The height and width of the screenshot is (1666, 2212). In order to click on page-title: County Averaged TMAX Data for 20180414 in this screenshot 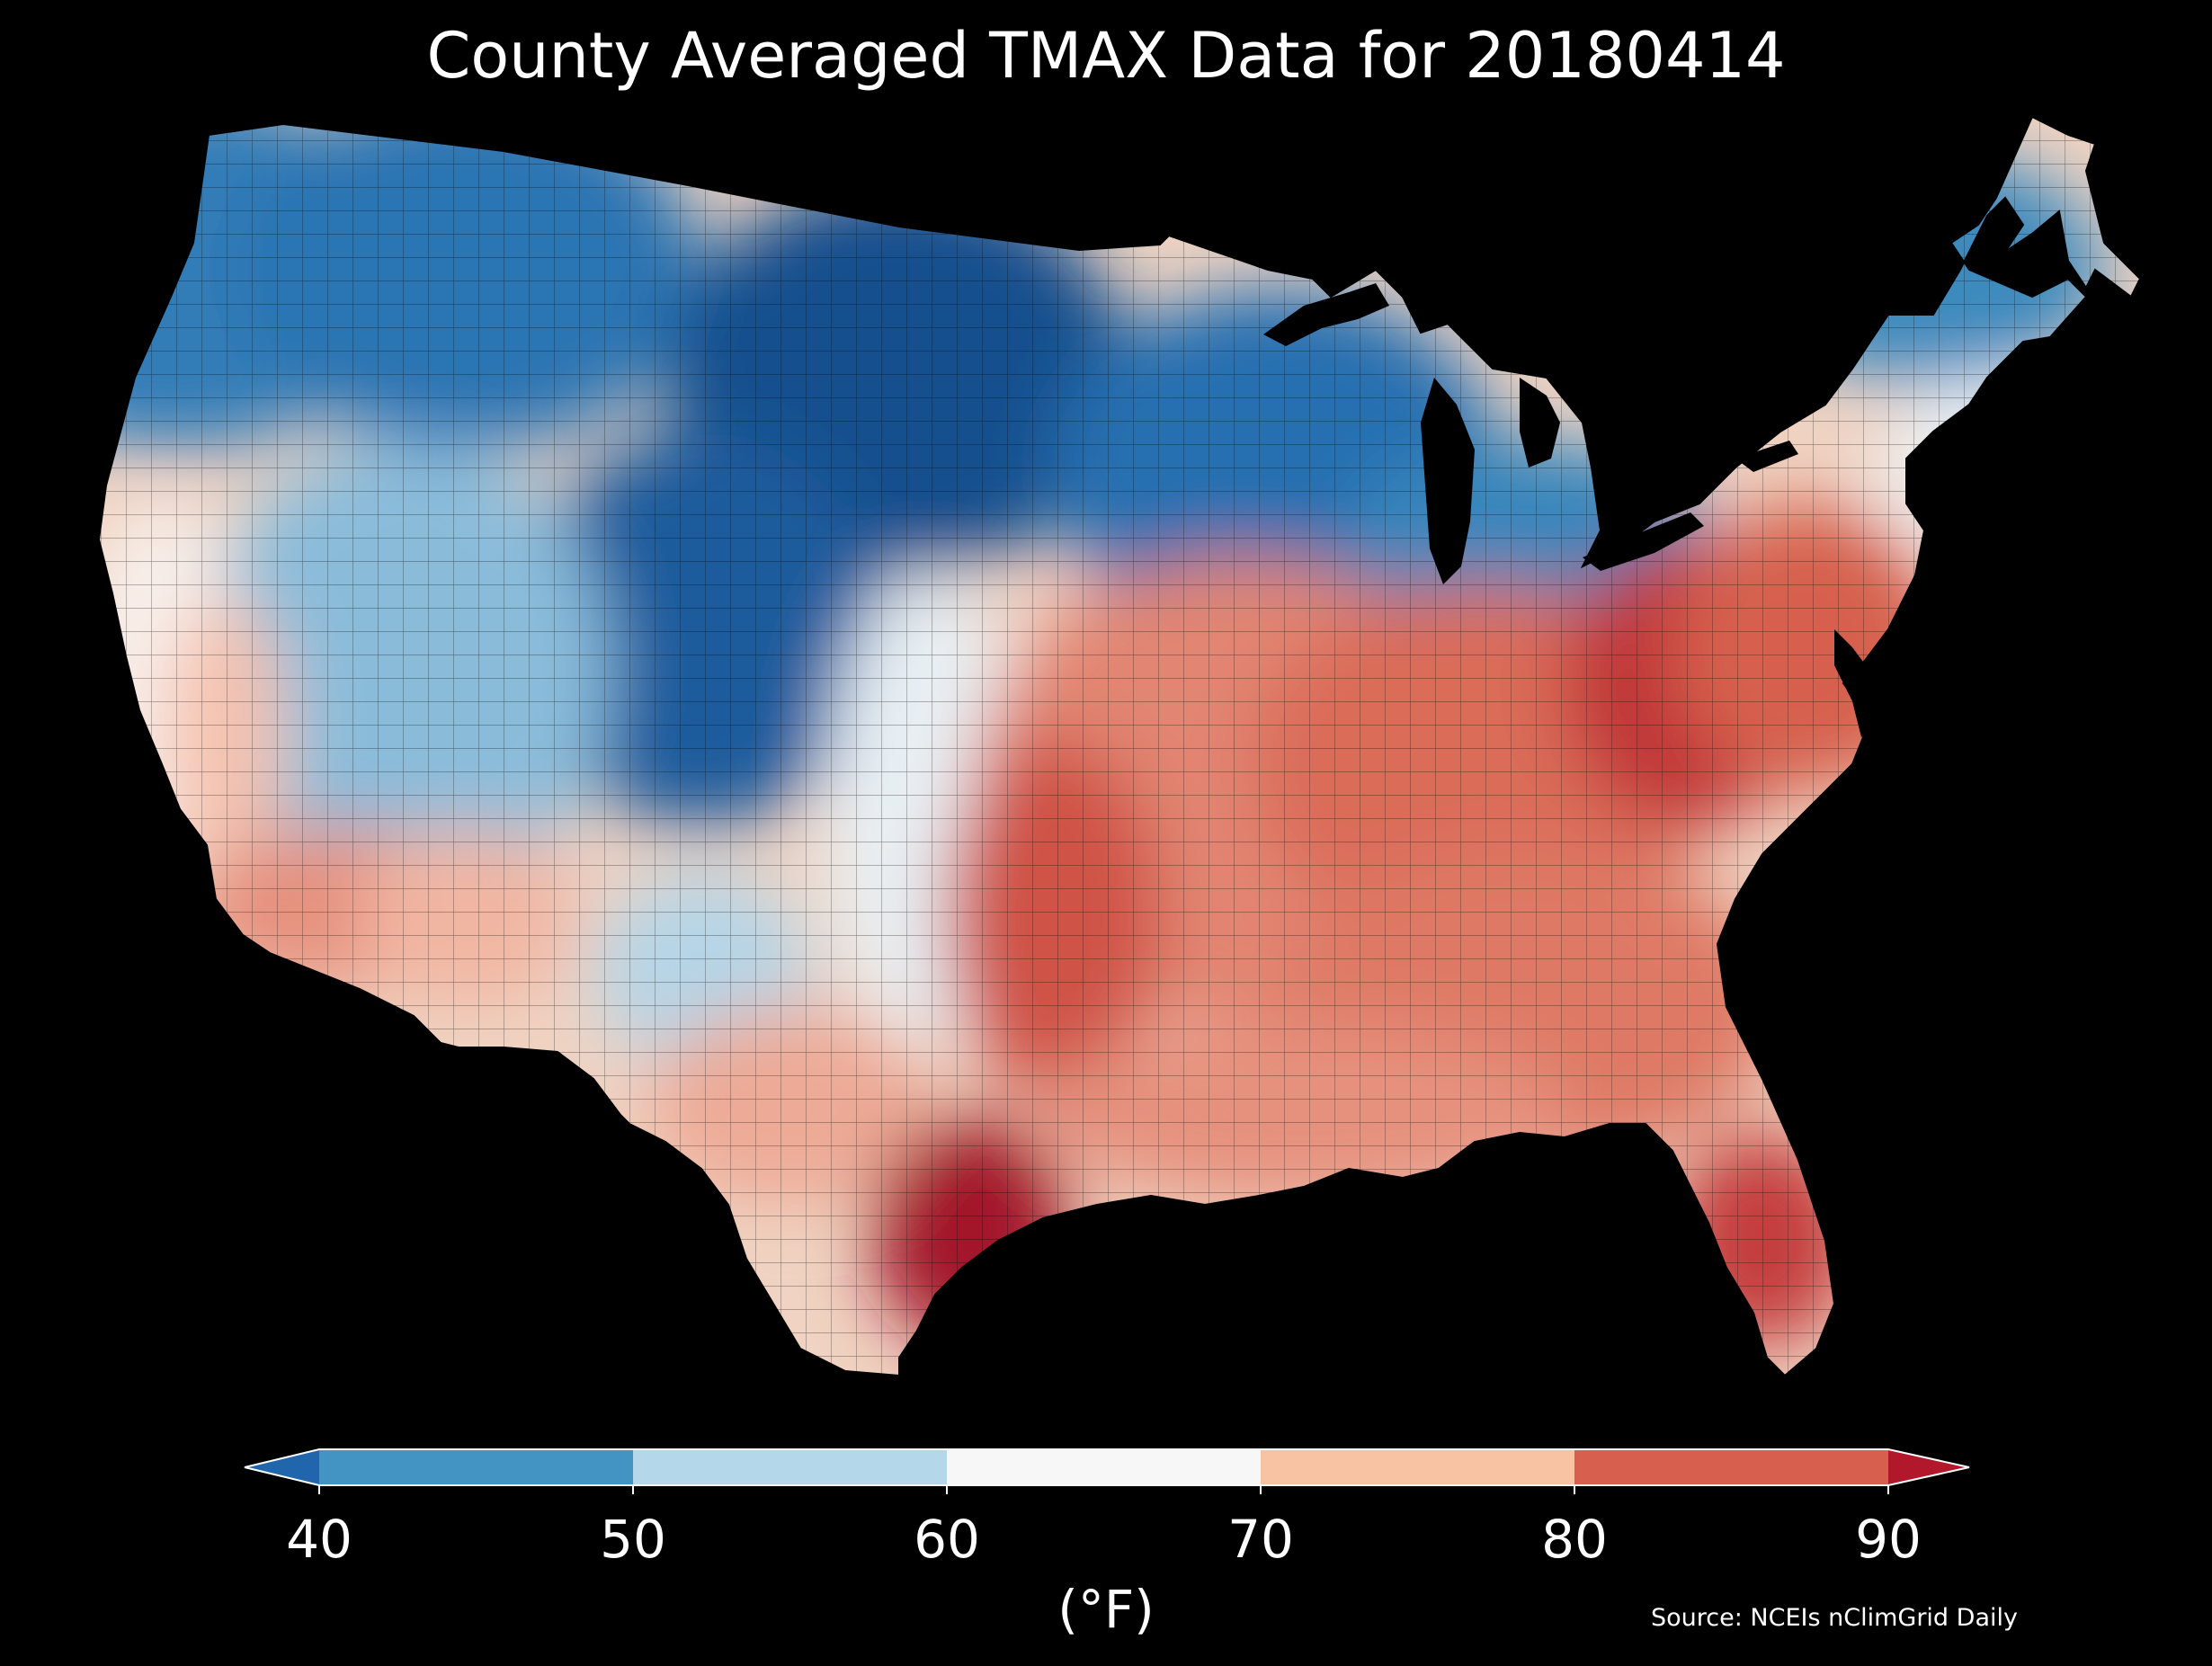, I will do `click(1106, 56)`.